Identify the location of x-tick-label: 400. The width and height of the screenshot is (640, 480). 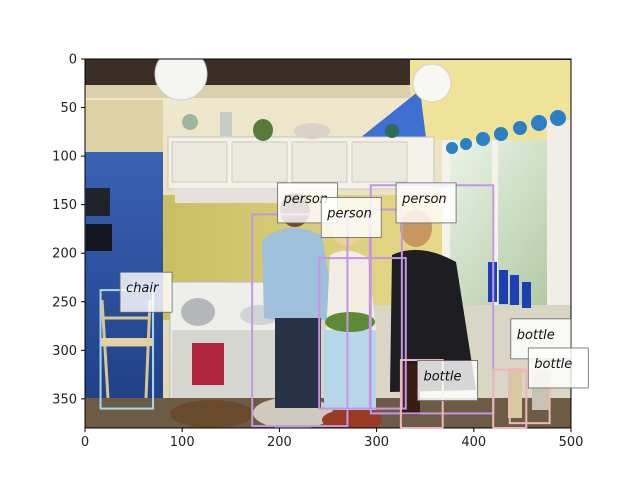
(473, 442).